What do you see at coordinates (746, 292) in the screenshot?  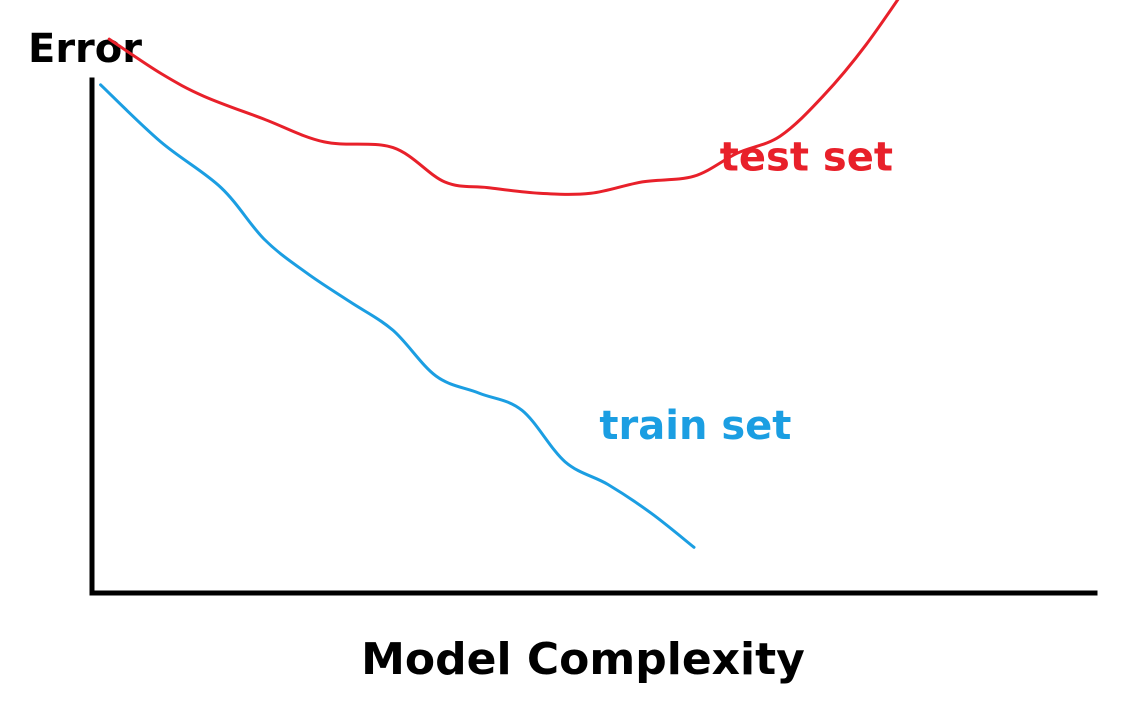 I see `annotation-layer: test set train set` at bounding box center [746, 292].